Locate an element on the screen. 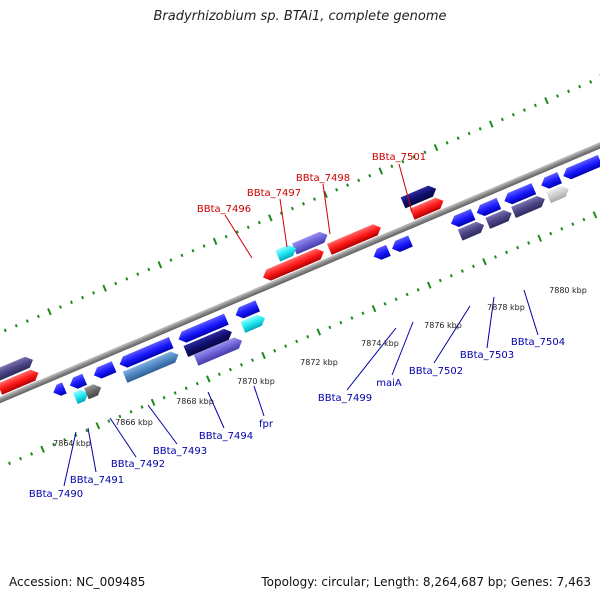  scale-label: 7878 kbp is located at coordinates (506, 307).